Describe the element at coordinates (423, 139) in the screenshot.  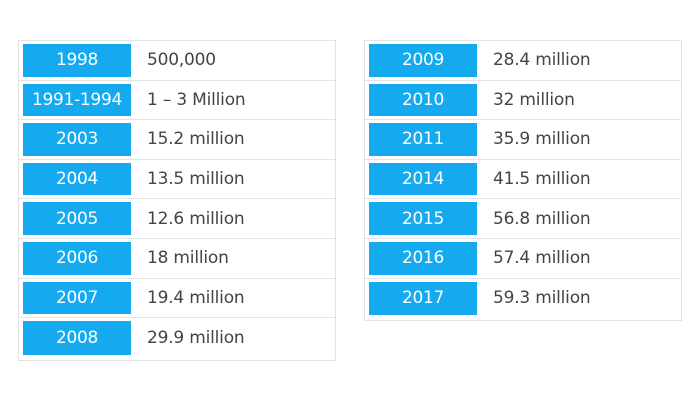
I see `year-cell: 2011` at that location.